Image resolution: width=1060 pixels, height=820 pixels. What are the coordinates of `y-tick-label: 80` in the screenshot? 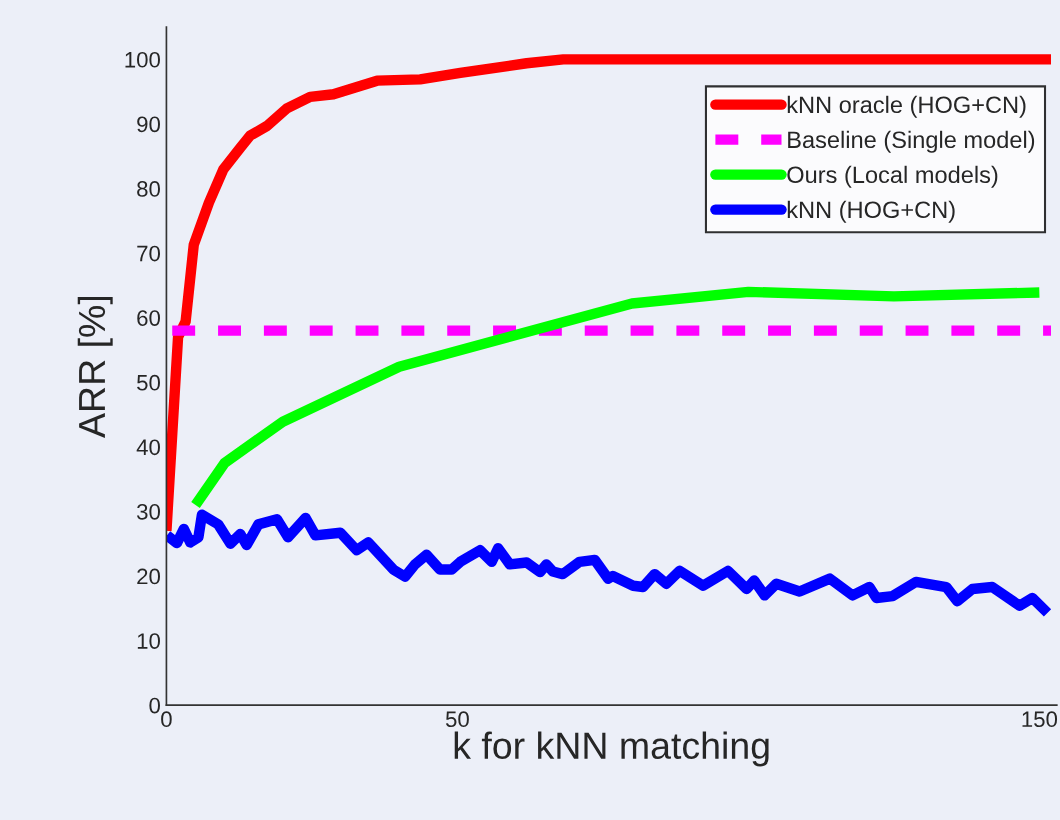 It's located at (148, 189).